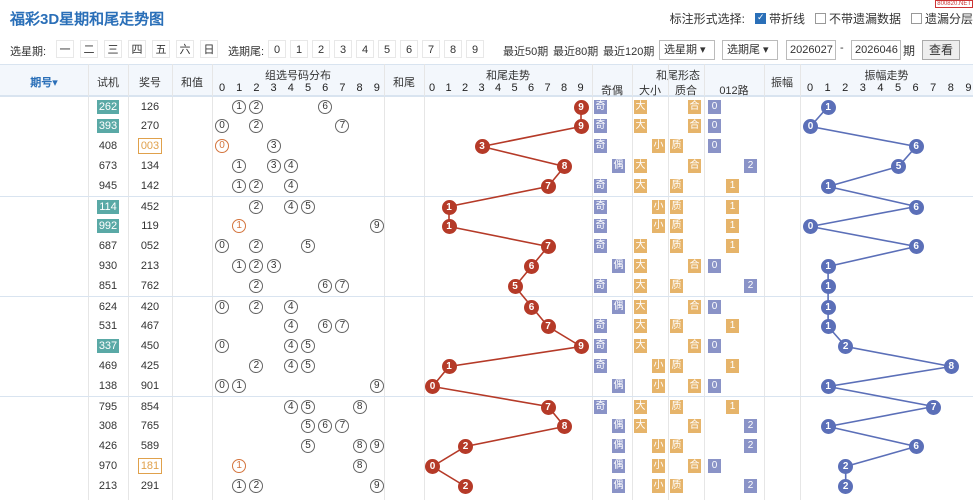  Describe the element at coordinates (687, 50) in the screenshot. I see `select-weekday: 选星期 ▾` at that location.